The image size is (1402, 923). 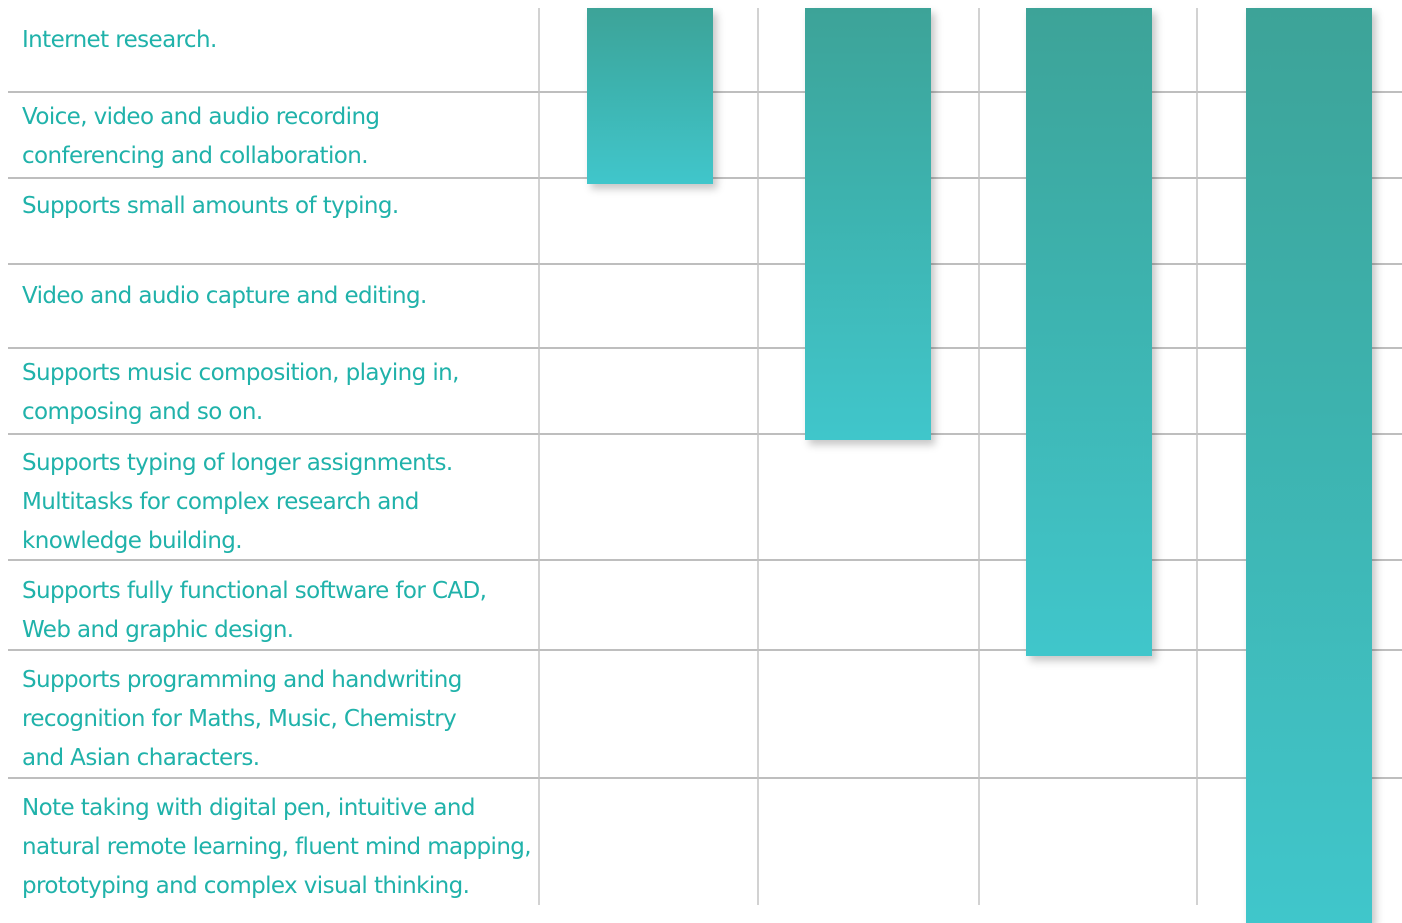 I want to click on row-label-line: knowledge building., so click(x=132, y=541).